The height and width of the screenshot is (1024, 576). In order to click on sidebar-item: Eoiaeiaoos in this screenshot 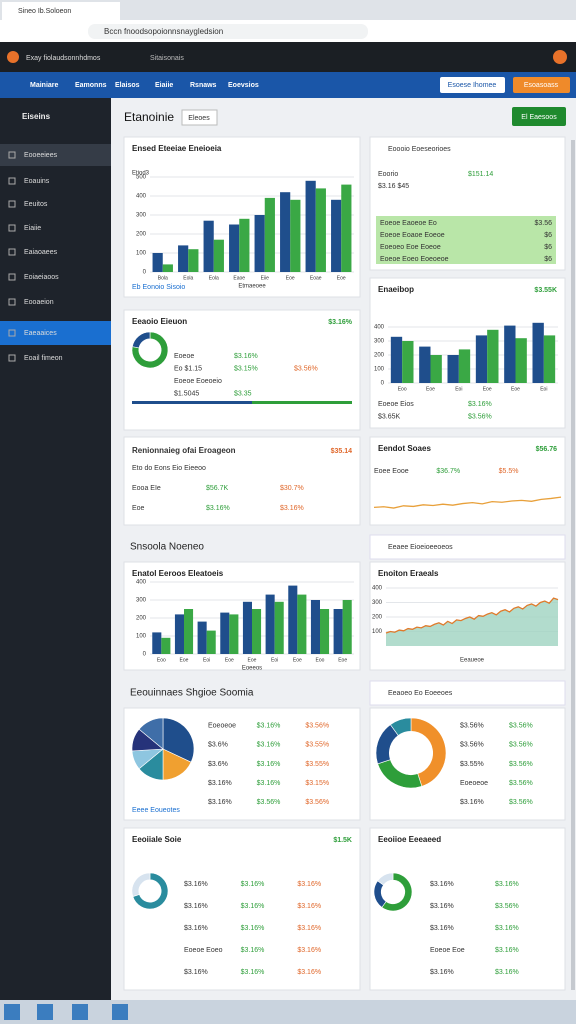, I will do `click(41, 277)`.